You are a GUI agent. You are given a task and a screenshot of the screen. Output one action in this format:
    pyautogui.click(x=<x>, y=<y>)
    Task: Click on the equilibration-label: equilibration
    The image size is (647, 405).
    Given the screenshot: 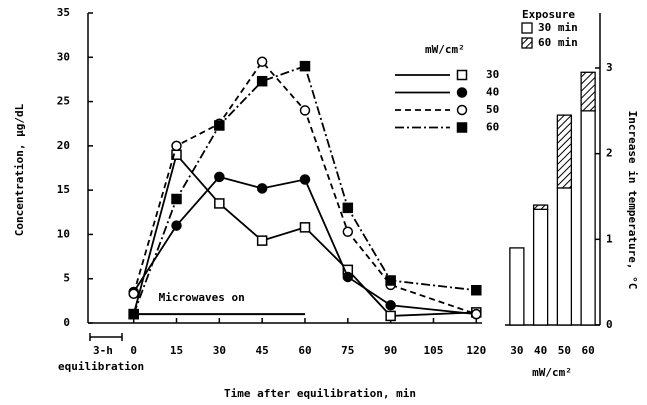 What is the action you would take?
    pyautogui.click(x=101, y=366)
    